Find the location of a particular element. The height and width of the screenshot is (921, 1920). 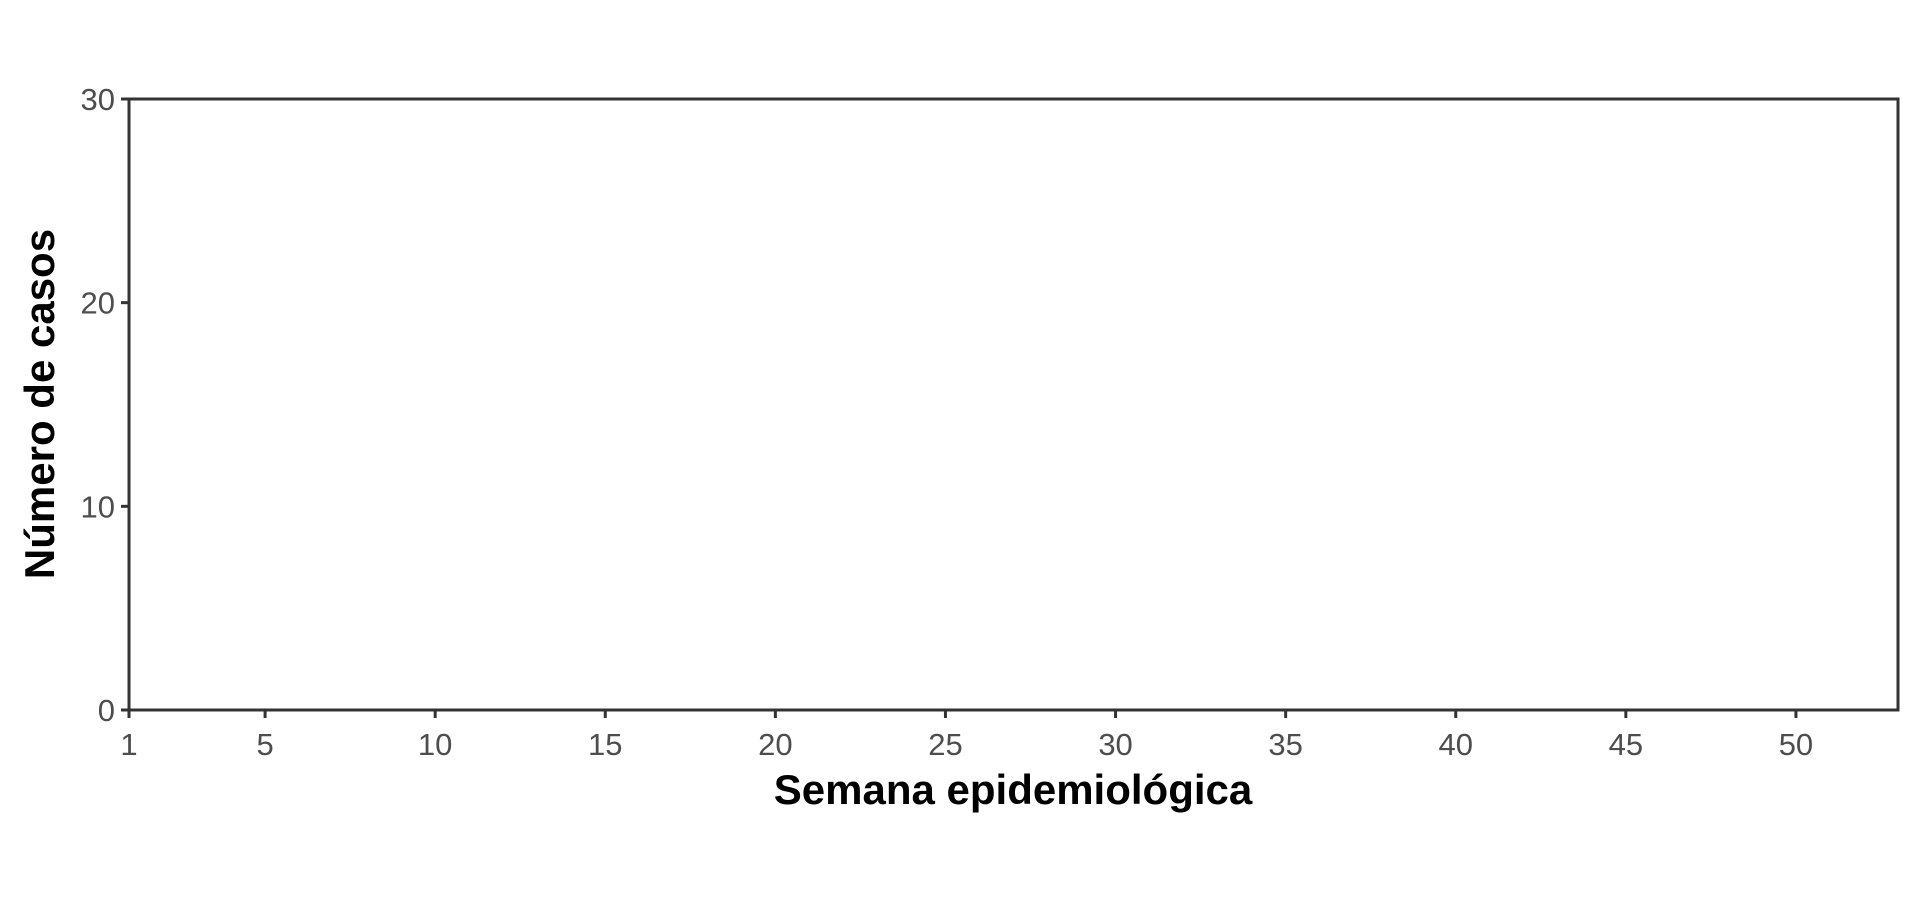

x-tick-label: 10 is located at coordinates (435, 744).